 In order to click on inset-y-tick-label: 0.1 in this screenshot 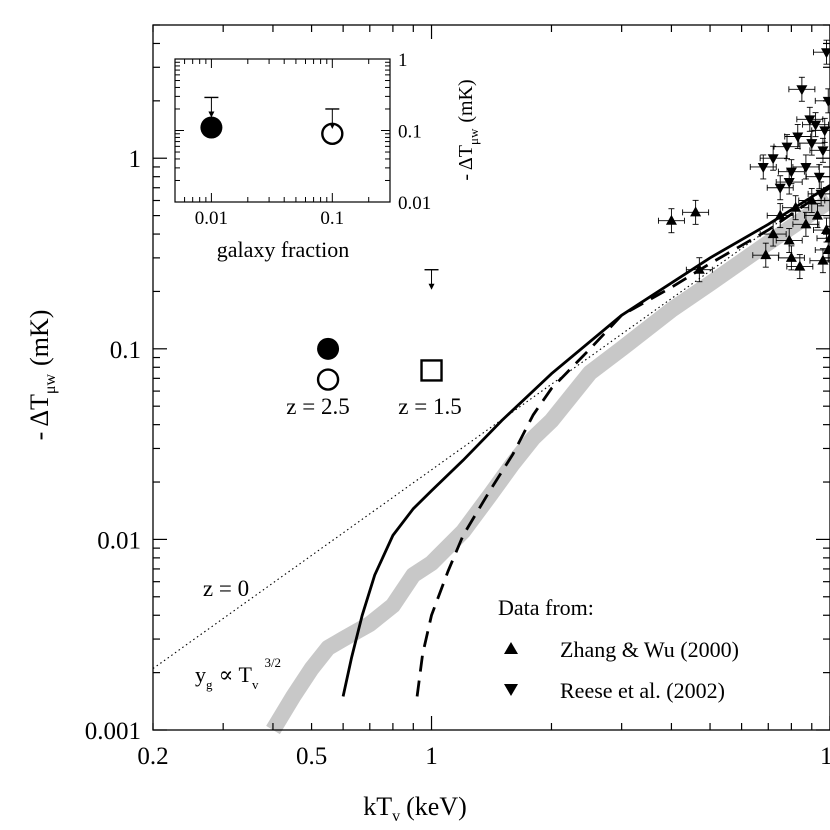, I will do `click(410, 132)`.